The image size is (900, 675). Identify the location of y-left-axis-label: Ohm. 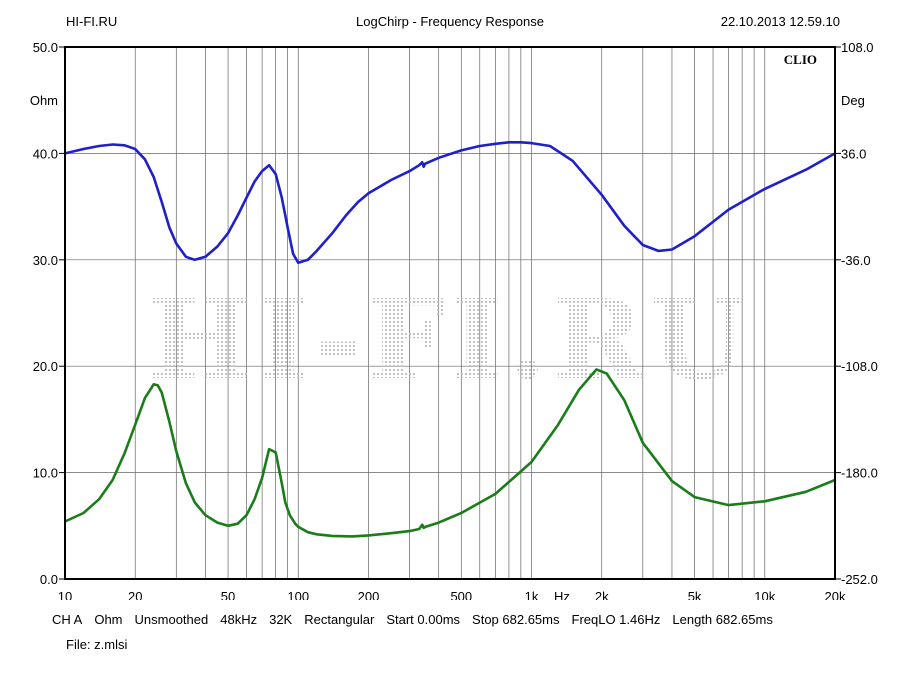
(44, 100).